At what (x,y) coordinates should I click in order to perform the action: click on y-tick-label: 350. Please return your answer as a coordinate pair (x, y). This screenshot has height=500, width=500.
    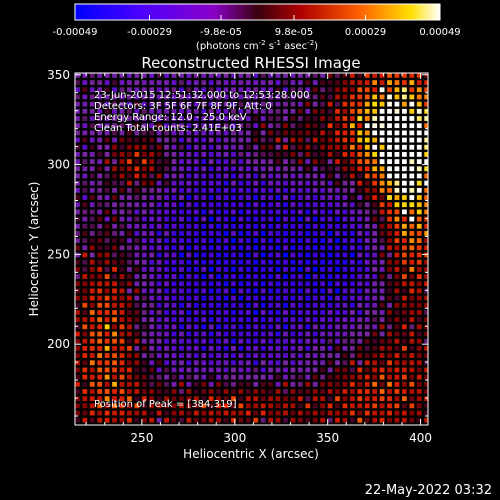
    Looking at the image, I should click on (58, 75).